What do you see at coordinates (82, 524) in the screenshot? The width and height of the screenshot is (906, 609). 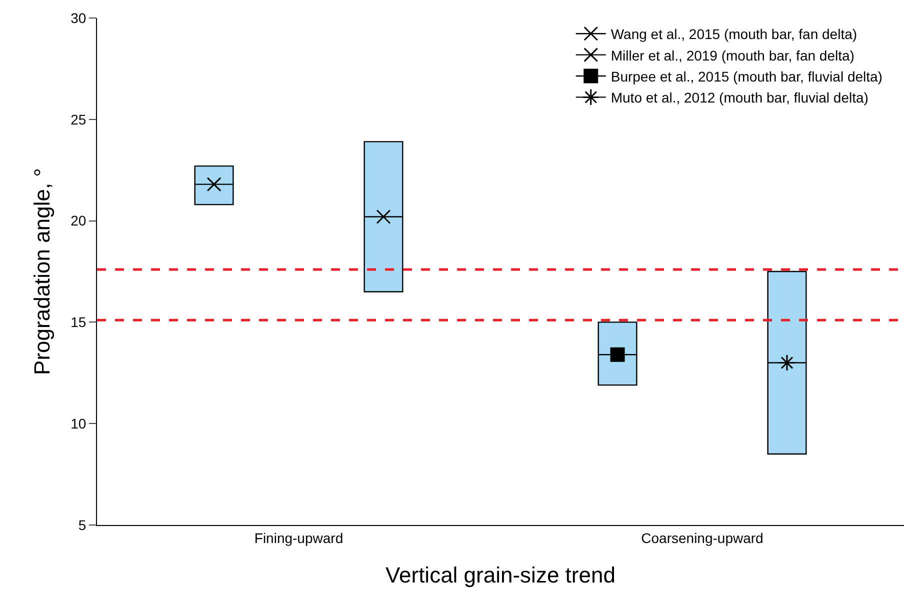 I see `y-tick-label: 5` at bounding box center [82, 524].